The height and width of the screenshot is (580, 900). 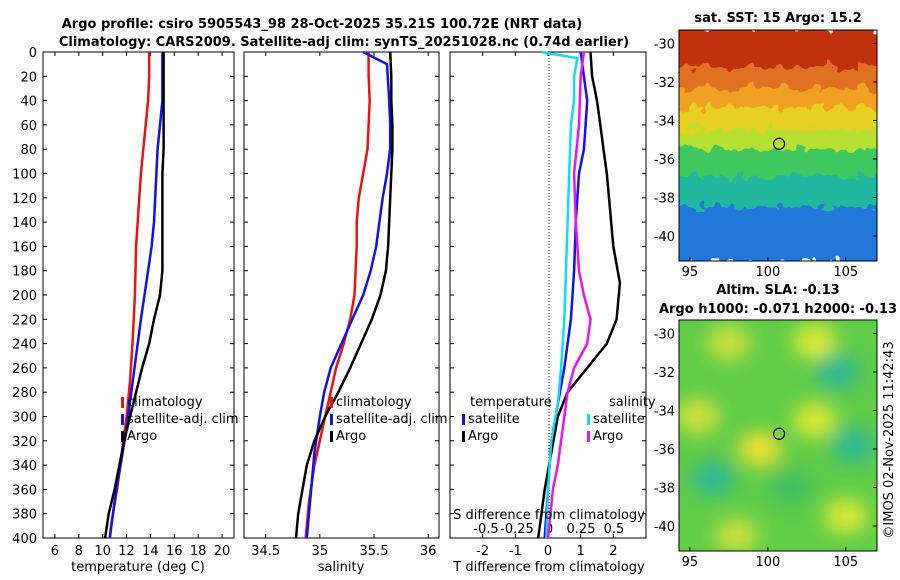 What do you see at coordinates (632, 402) in the screenshot?
I see `legend-title-salinity: salinity` at bounding box center [632, 402].